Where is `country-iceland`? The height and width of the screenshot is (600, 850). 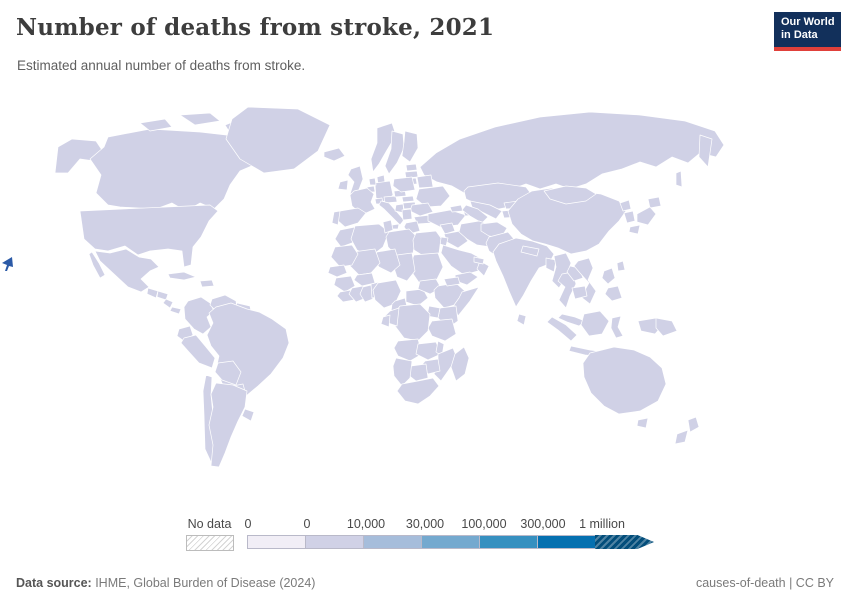 country-iceland is located at coordinates (334, 154).